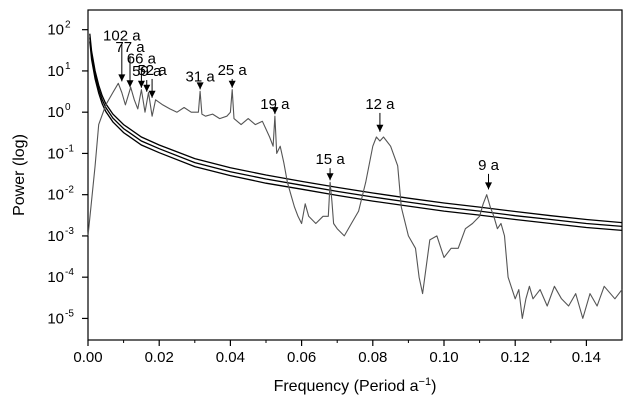  Describe the element at coordinates (443, 357) in the screenshot. I see `x-tick-label: 0.10` at that location.